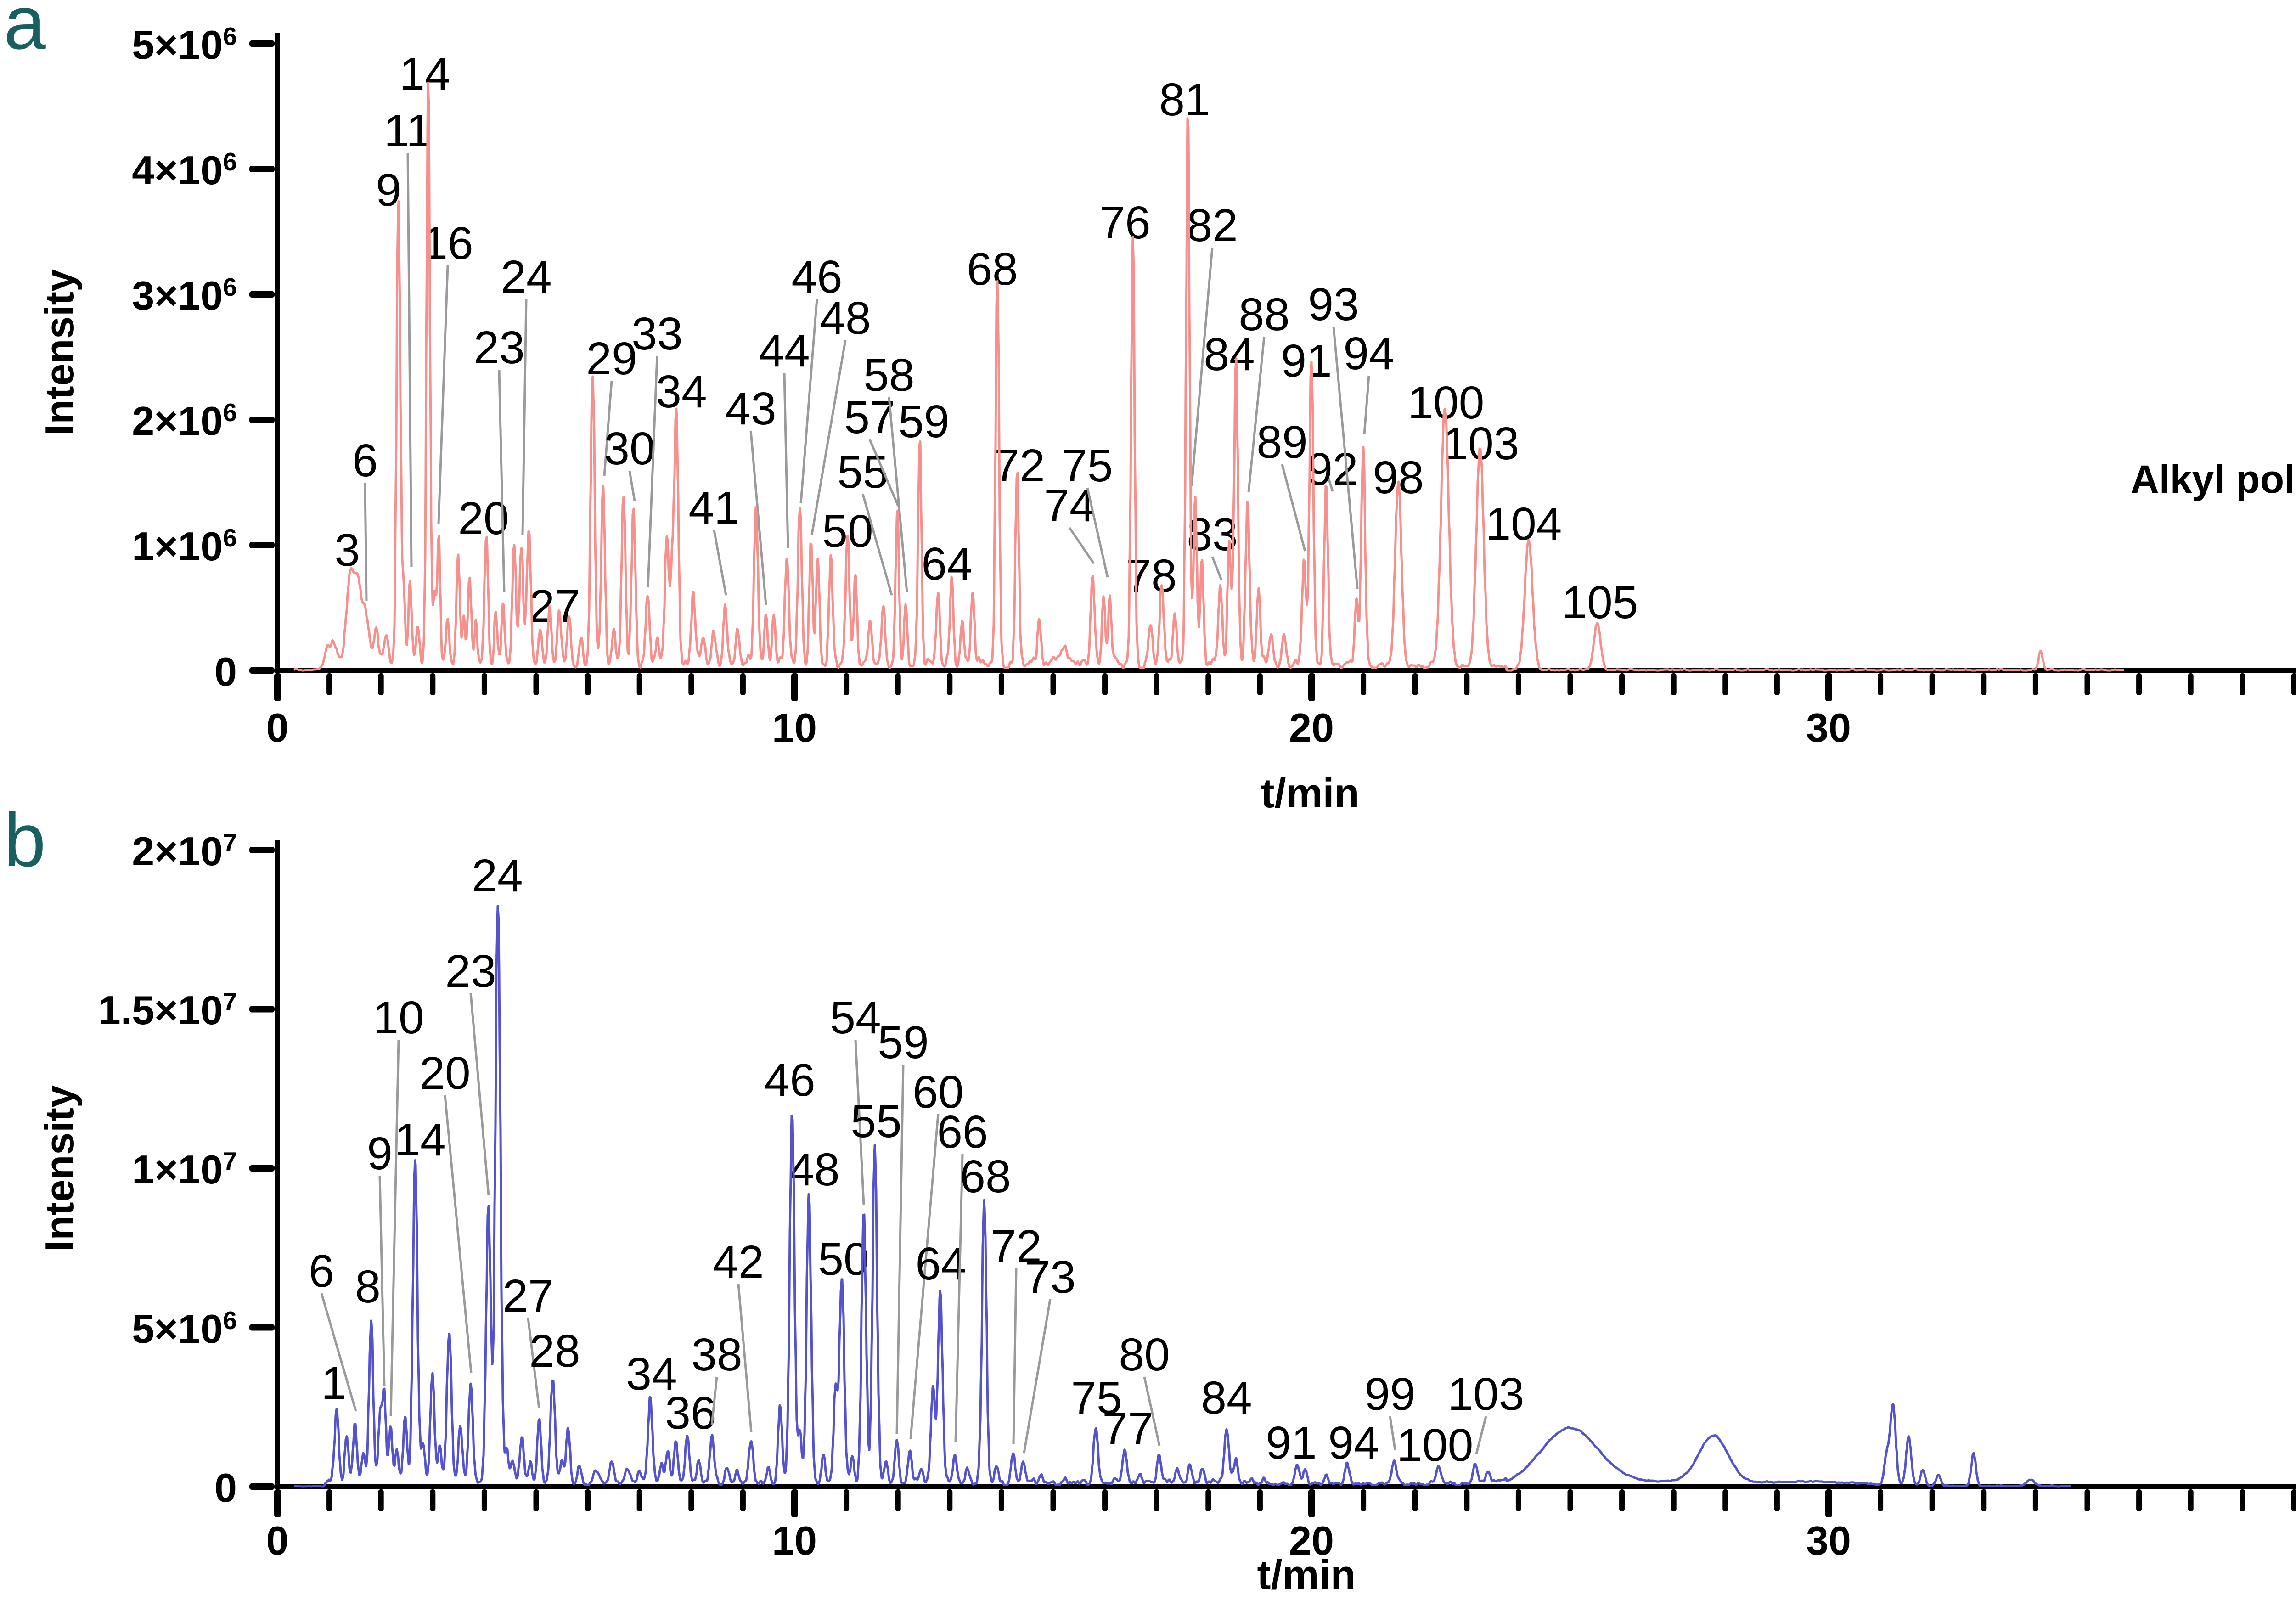 This screenshot has height=1600, width=2296. I want to click on svg-text: a, so click(25, 33).